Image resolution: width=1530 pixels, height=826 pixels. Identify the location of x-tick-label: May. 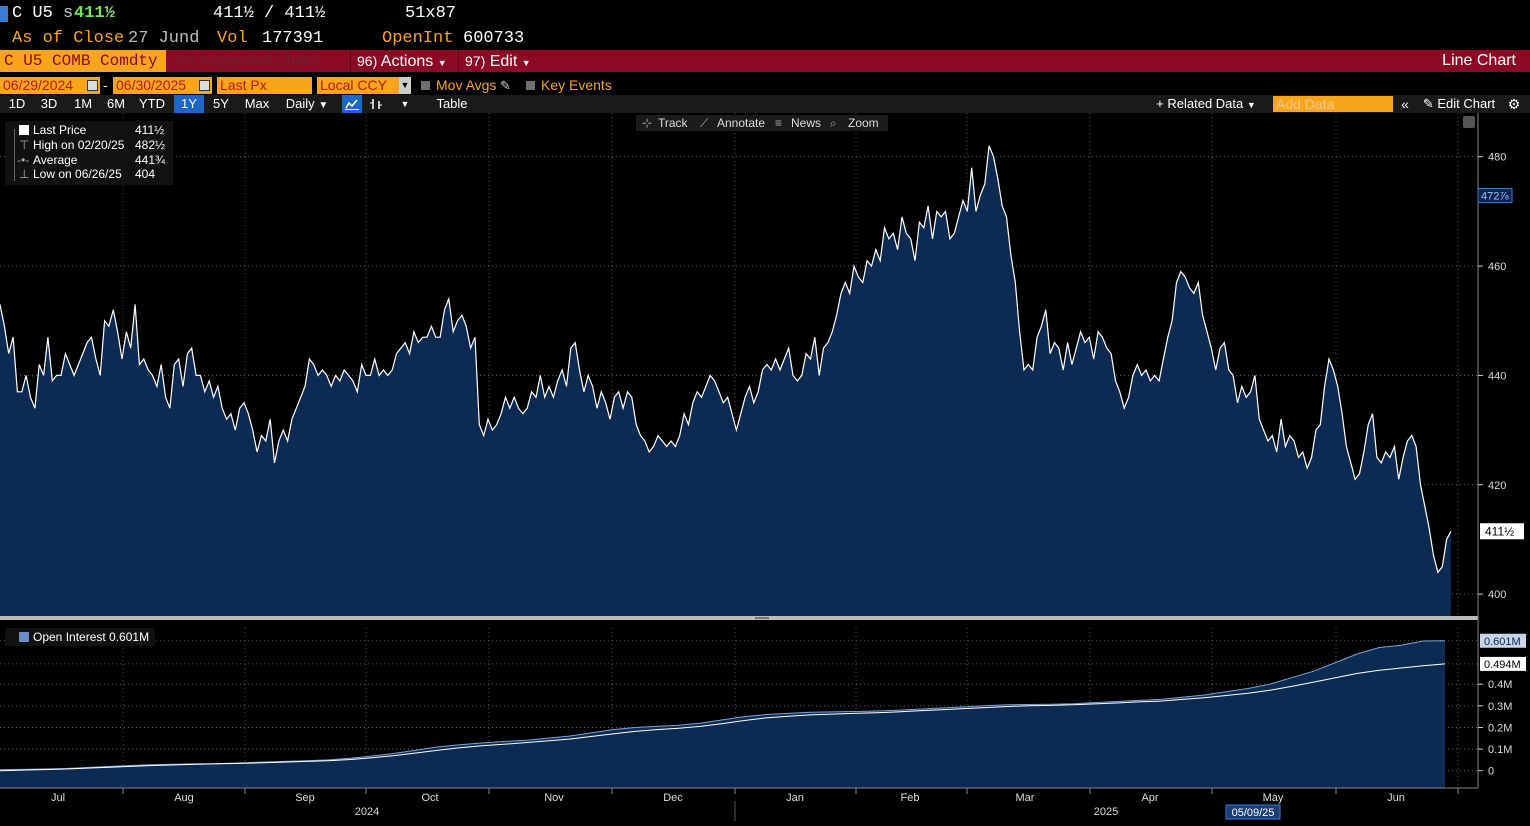
(1273, 798).